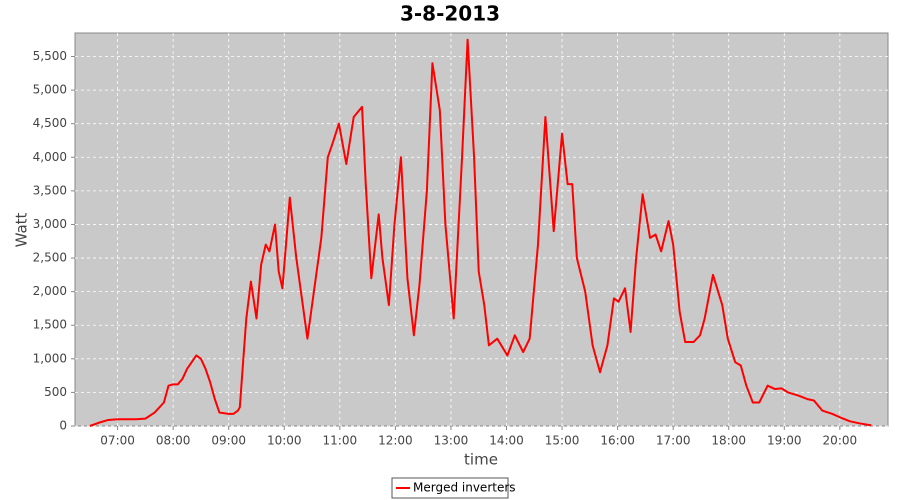 The image size is (900, 500). Describe the element at coordinates (840, 441) in the screenshot. I see `x-tick-label: 20:00` at that location.